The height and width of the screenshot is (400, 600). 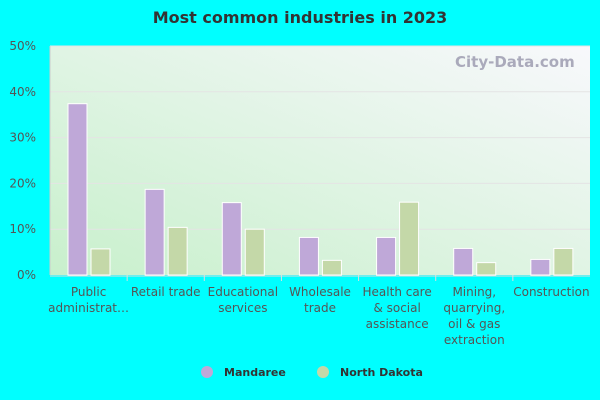 What do you see at coordinates (22, 183) in the screenshot?
I see `y-tick-label: 20%` at bounding box center [22, 183].